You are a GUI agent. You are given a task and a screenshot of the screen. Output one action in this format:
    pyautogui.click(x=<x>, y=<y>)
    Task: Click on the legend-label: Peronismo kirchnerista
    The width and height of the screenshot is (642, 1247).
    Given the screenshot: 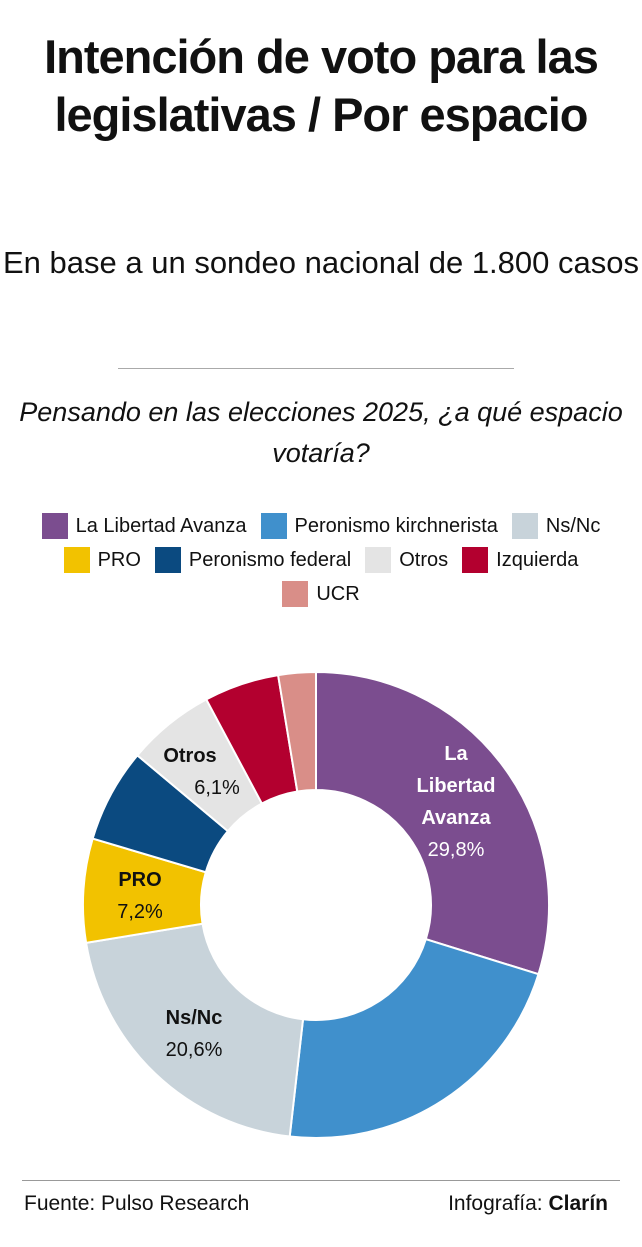 What is the action you would take?
    pyautogui.click(x=396, y=525)
    